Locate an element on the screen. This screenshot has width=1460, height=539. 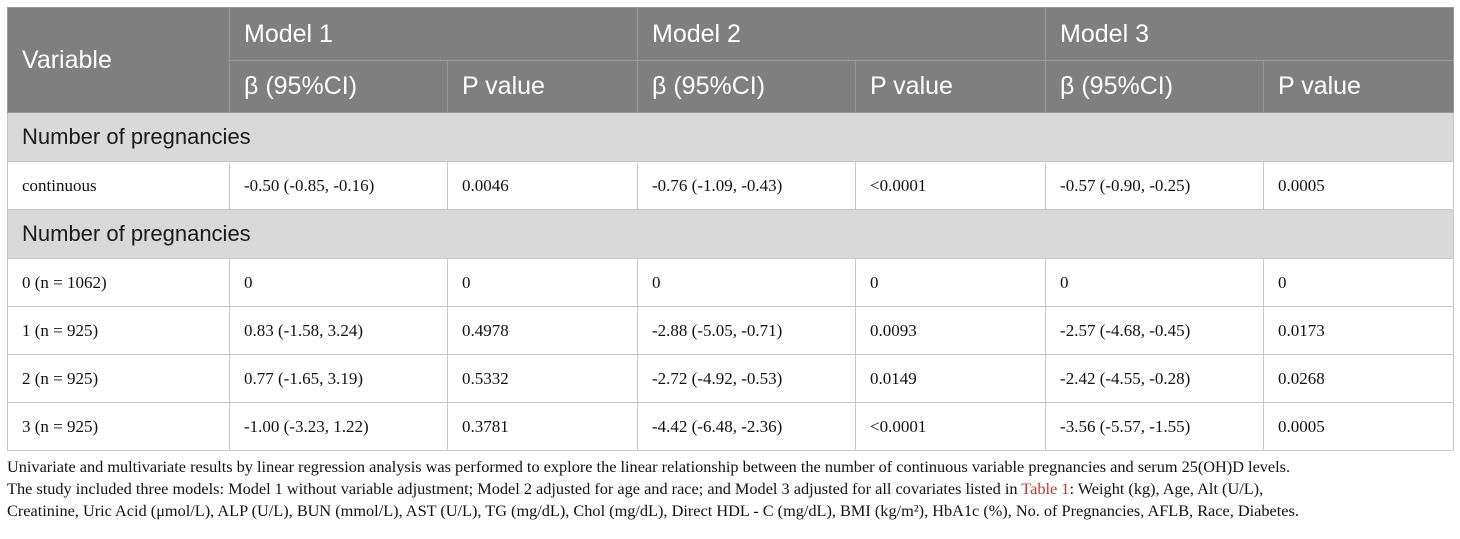
table-cell: 0.5332 is located at coordinates (542, 378).